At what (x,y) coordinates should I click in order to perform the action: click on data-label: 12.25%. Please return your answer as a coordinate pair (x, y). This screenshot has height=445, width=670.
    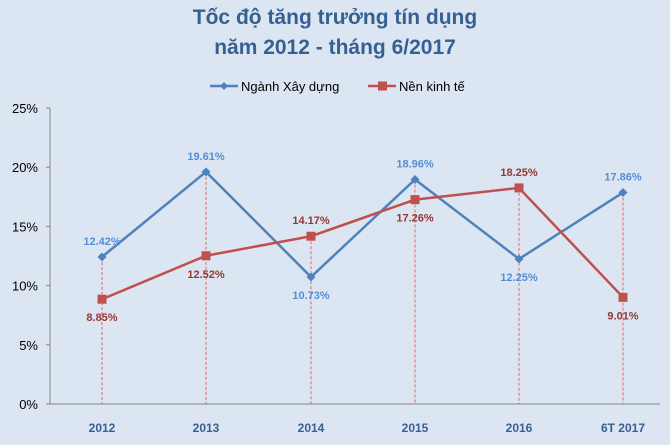
    Looking at the image, I should click on (519, 278).